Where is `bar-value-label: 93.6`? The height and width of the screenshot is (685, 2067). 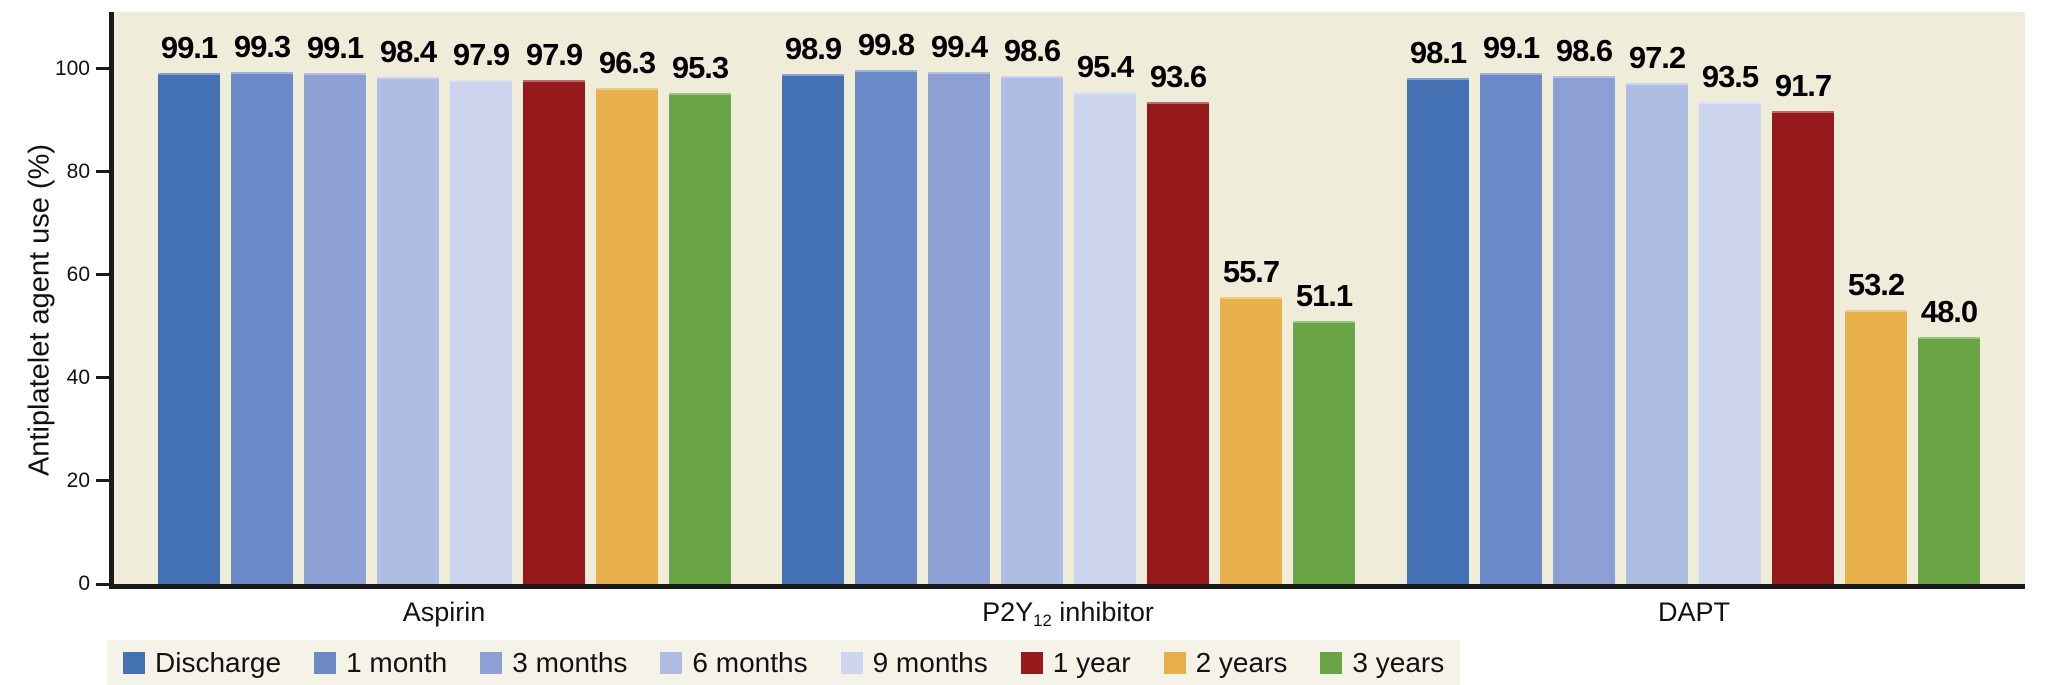 bar-value-label: 93.6 is located at coordinates (1178, 76).